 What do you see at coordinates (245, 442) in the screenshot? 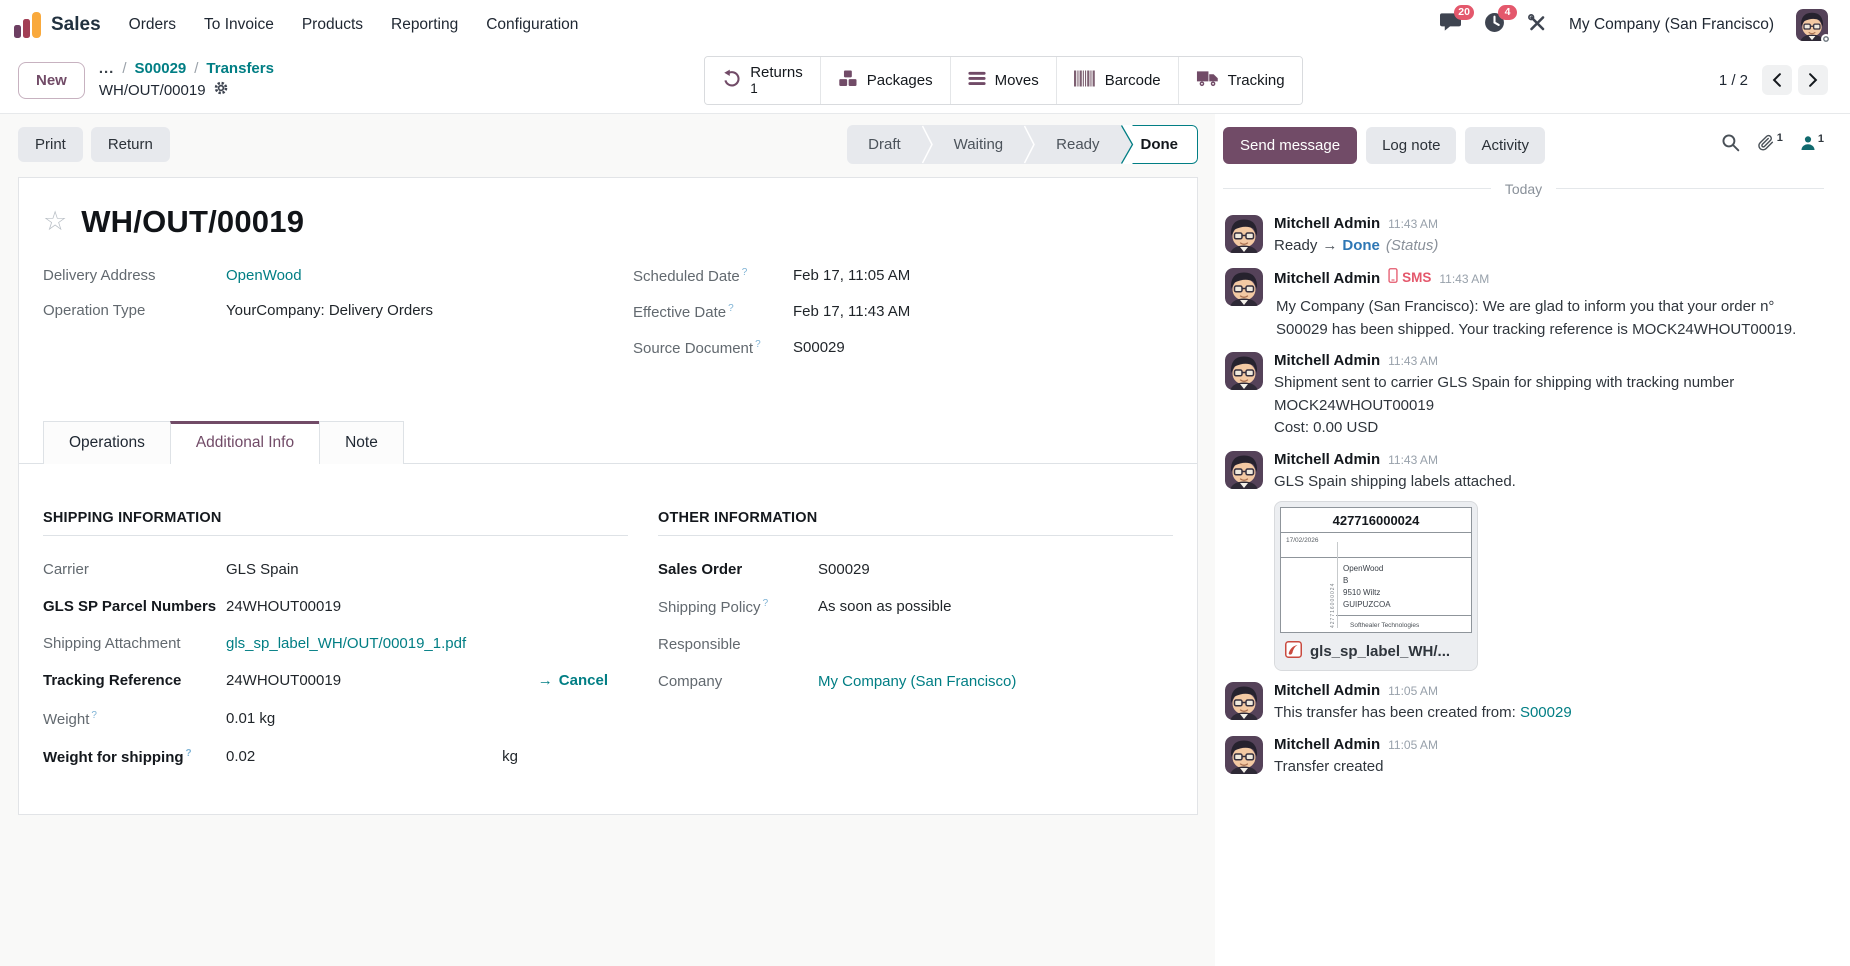
I see `tab-additional-info: Additional Info` at bounding box center [245, 442].